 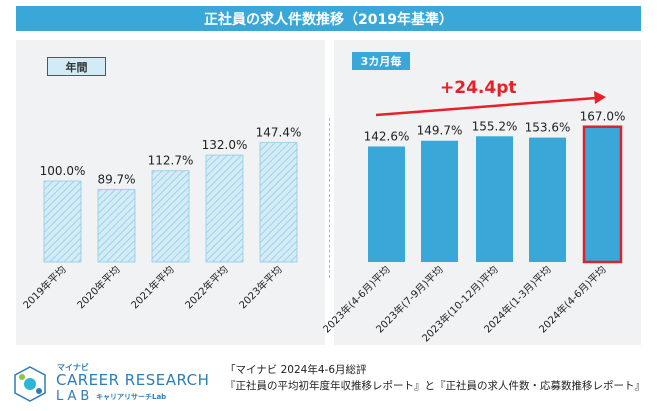 I want to click on annual-badge: 年間, so click(x=76, y=66).